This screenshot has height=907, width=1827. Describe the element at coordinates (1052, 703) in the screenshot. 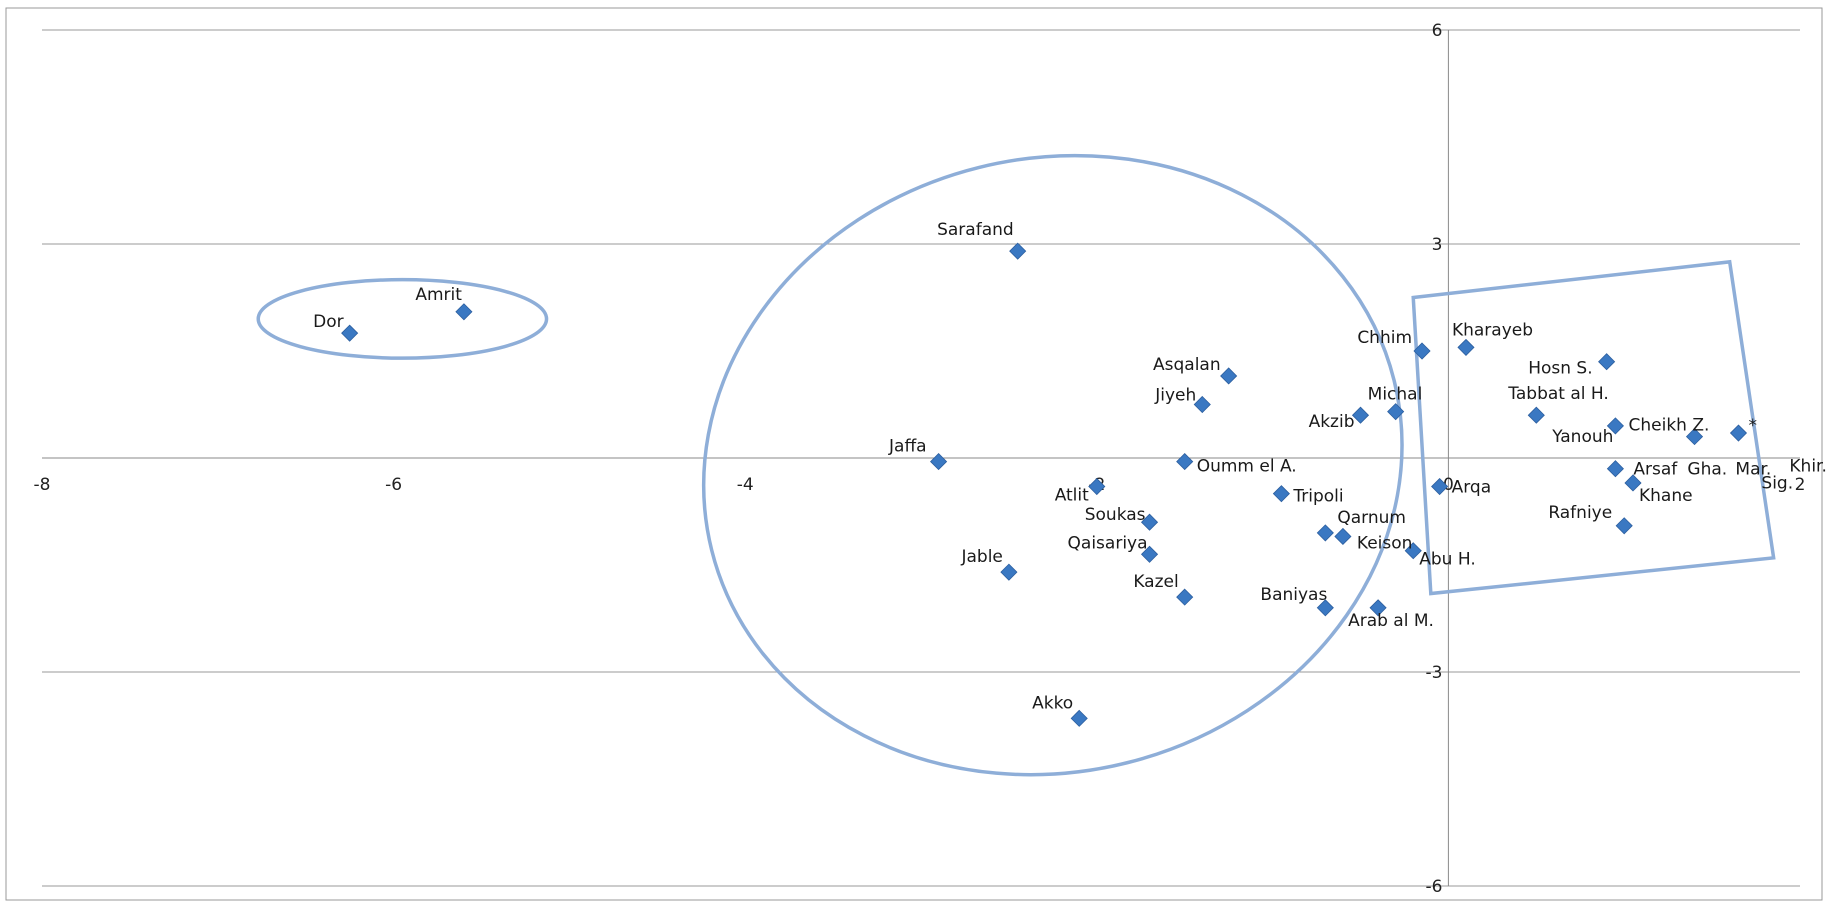

I see `point-label: Akko` at that location.